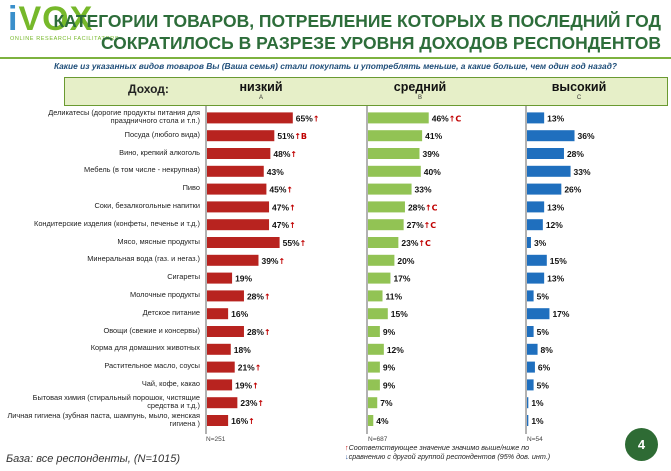 Image resolution: width=671 pixels, height=471 pixels. Describe the element at coordinates (216, 439) in the screenshot. I see `n-label-low: N=251` at that location.